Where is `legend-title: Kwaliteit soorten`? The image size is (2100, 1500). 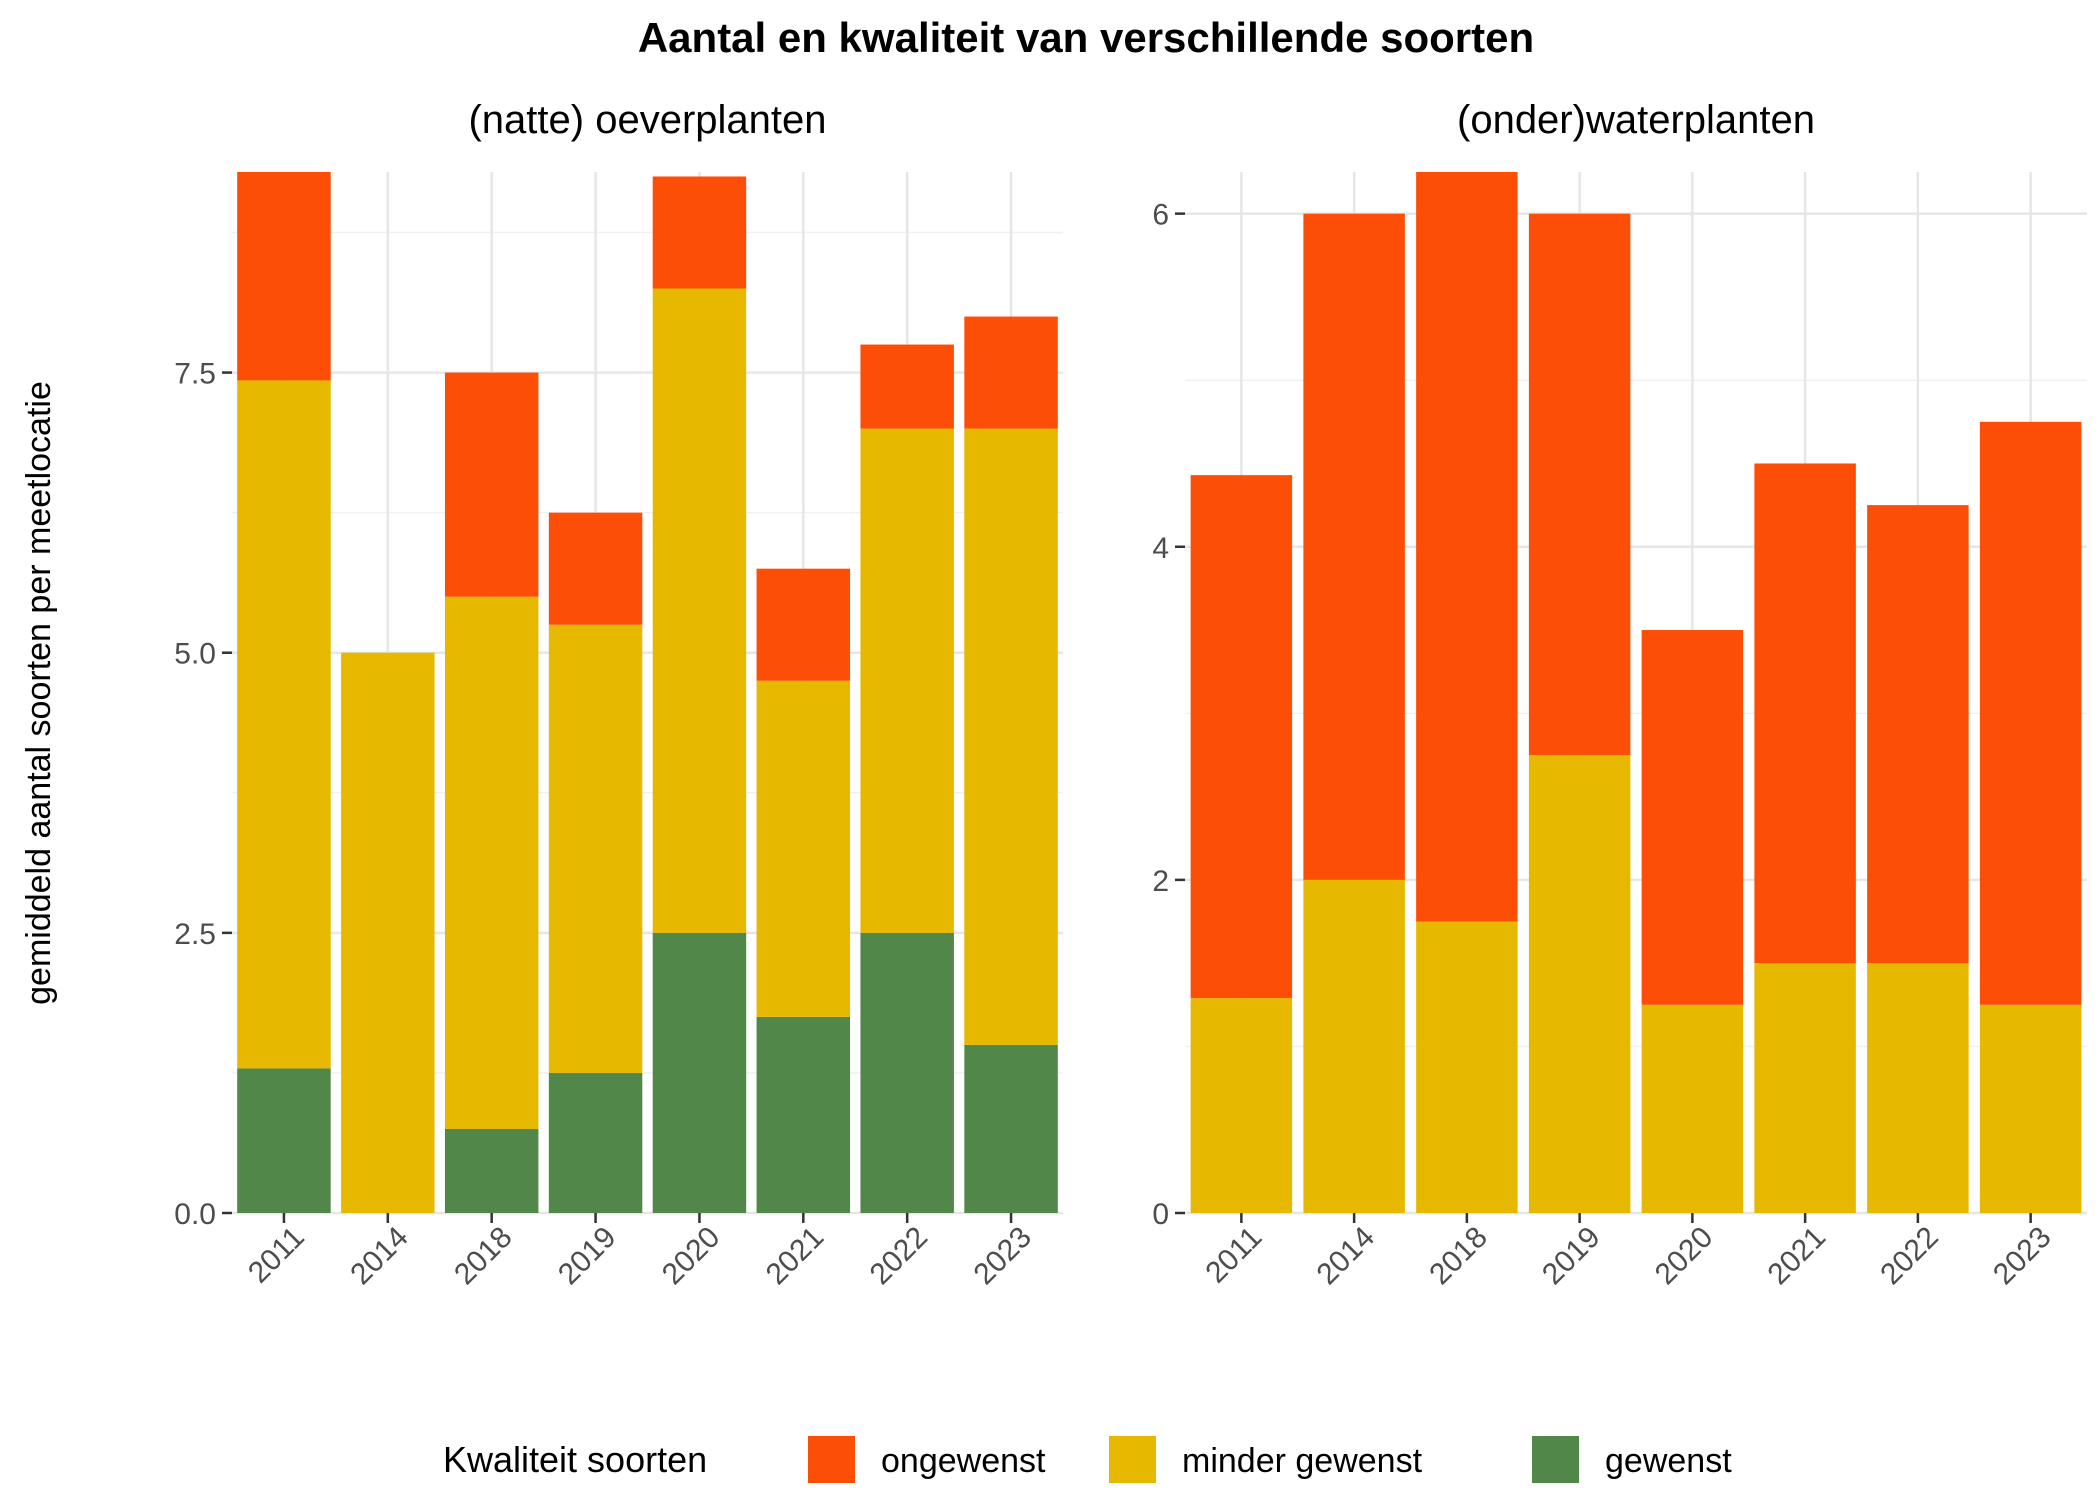 legend-title: Kwaliteit soorten is located at coordinates (575, 1459).